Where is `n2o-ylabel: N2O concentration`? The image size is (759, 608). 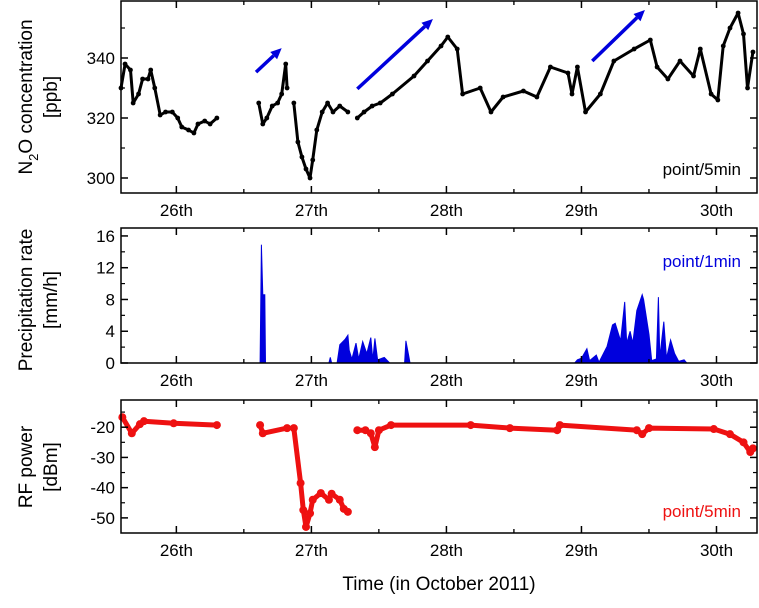 n2o-ylabel: N2O concentration is located at coordinates (28, 96).